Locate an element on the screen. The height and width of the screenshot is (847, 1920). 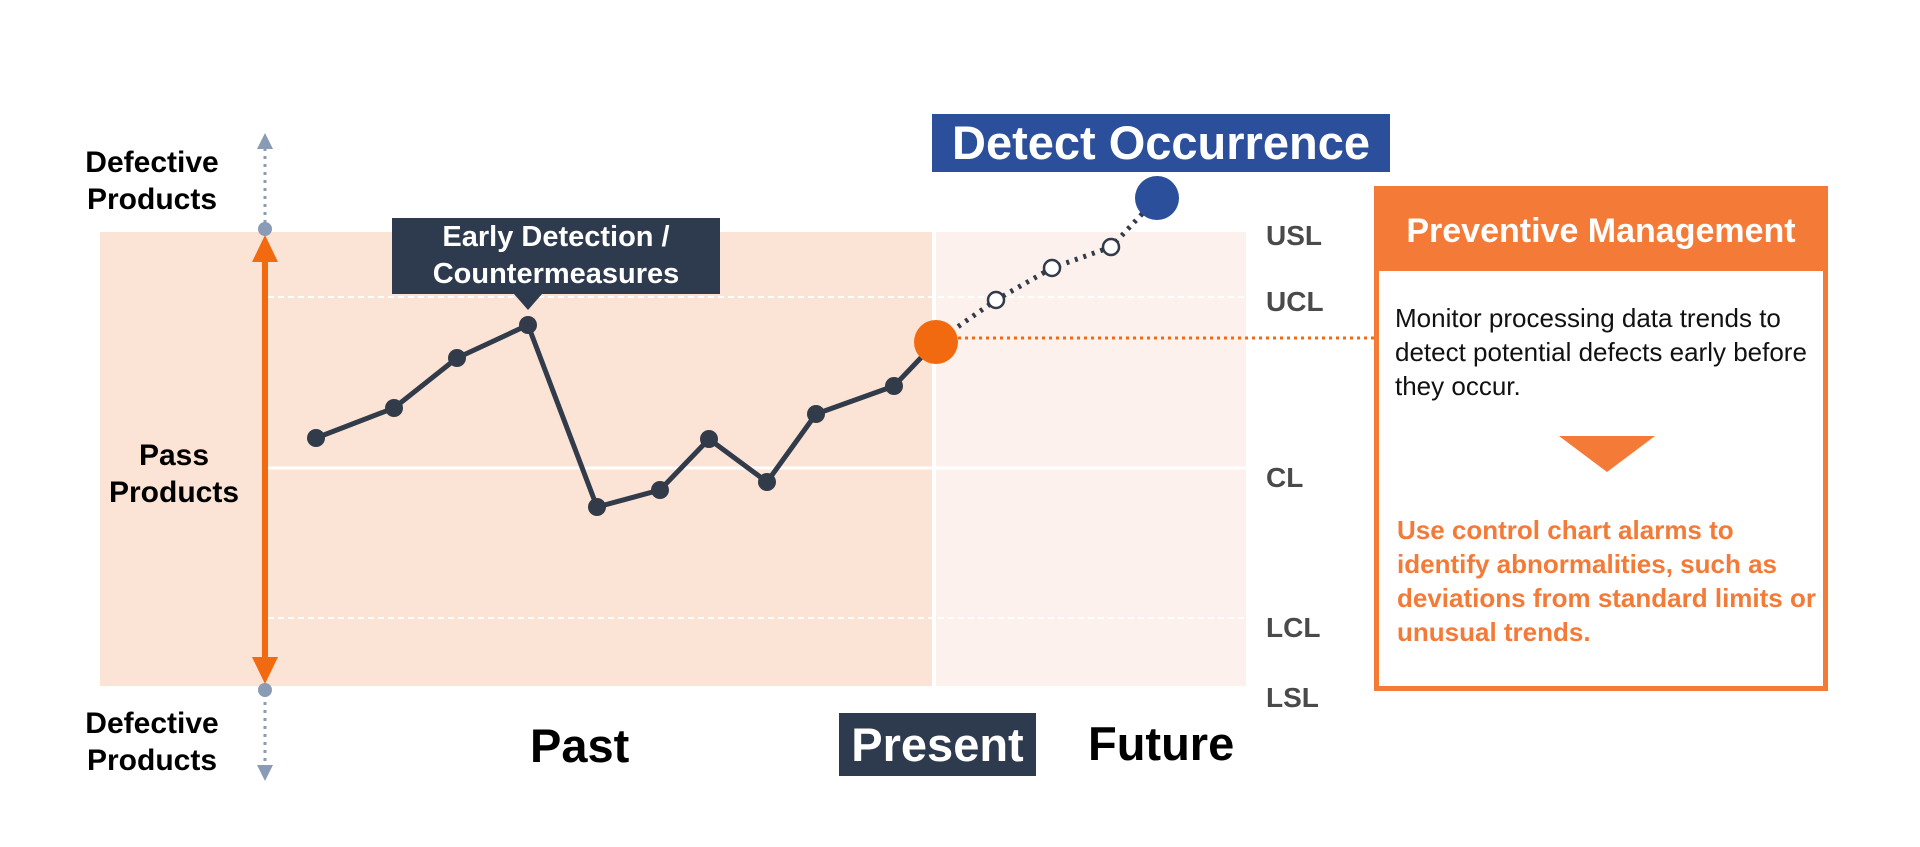
axis-bottom-dot is located at coordinates (265, 690).